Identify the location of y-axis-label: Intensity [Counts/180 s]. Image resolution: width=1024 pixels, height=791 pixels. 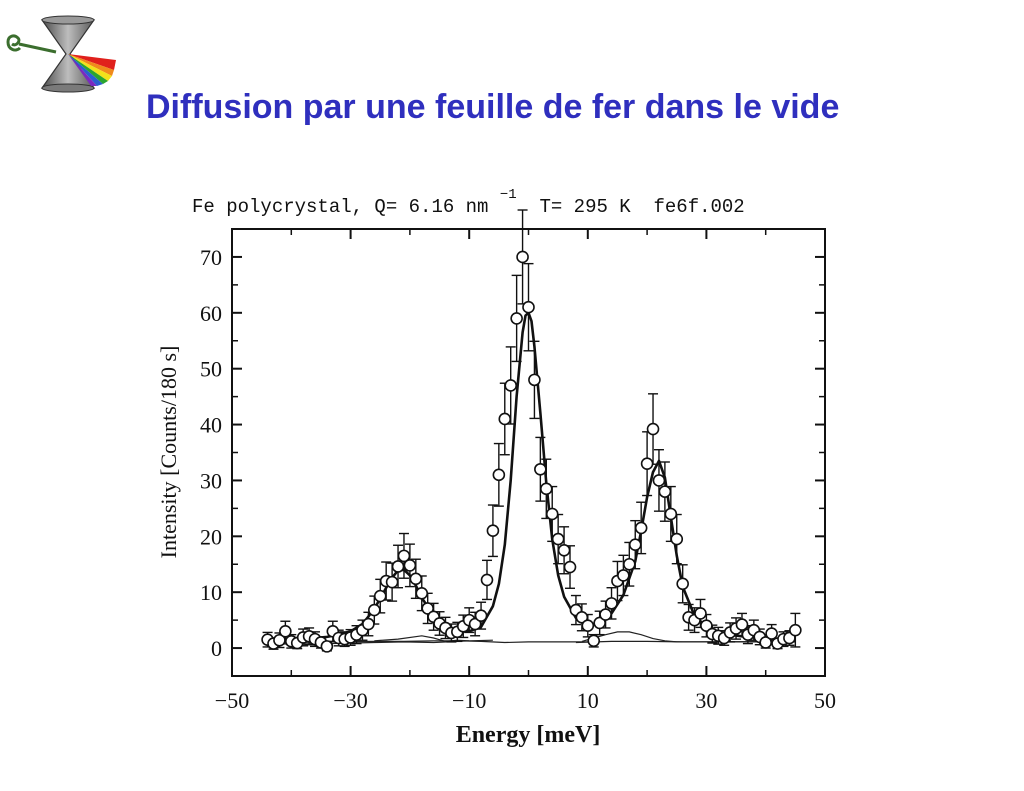
(168, 452).